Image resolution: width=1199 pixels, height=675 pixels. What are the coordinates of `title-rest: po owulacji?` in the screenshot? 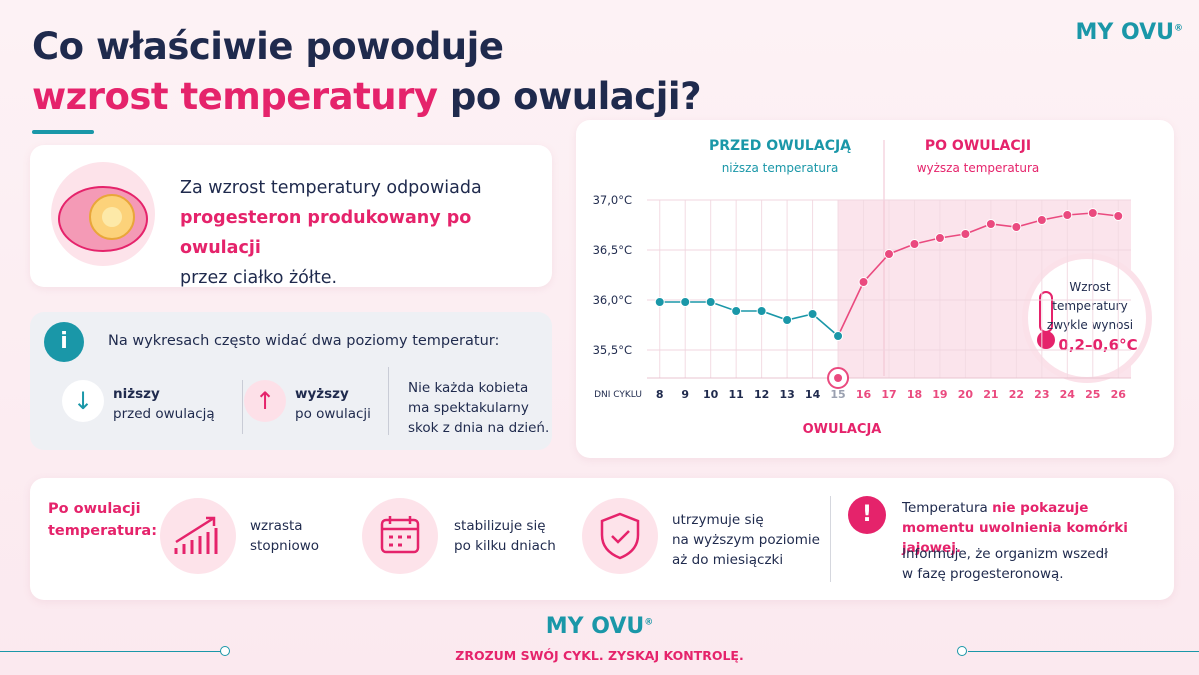 It's located at (575, 96).